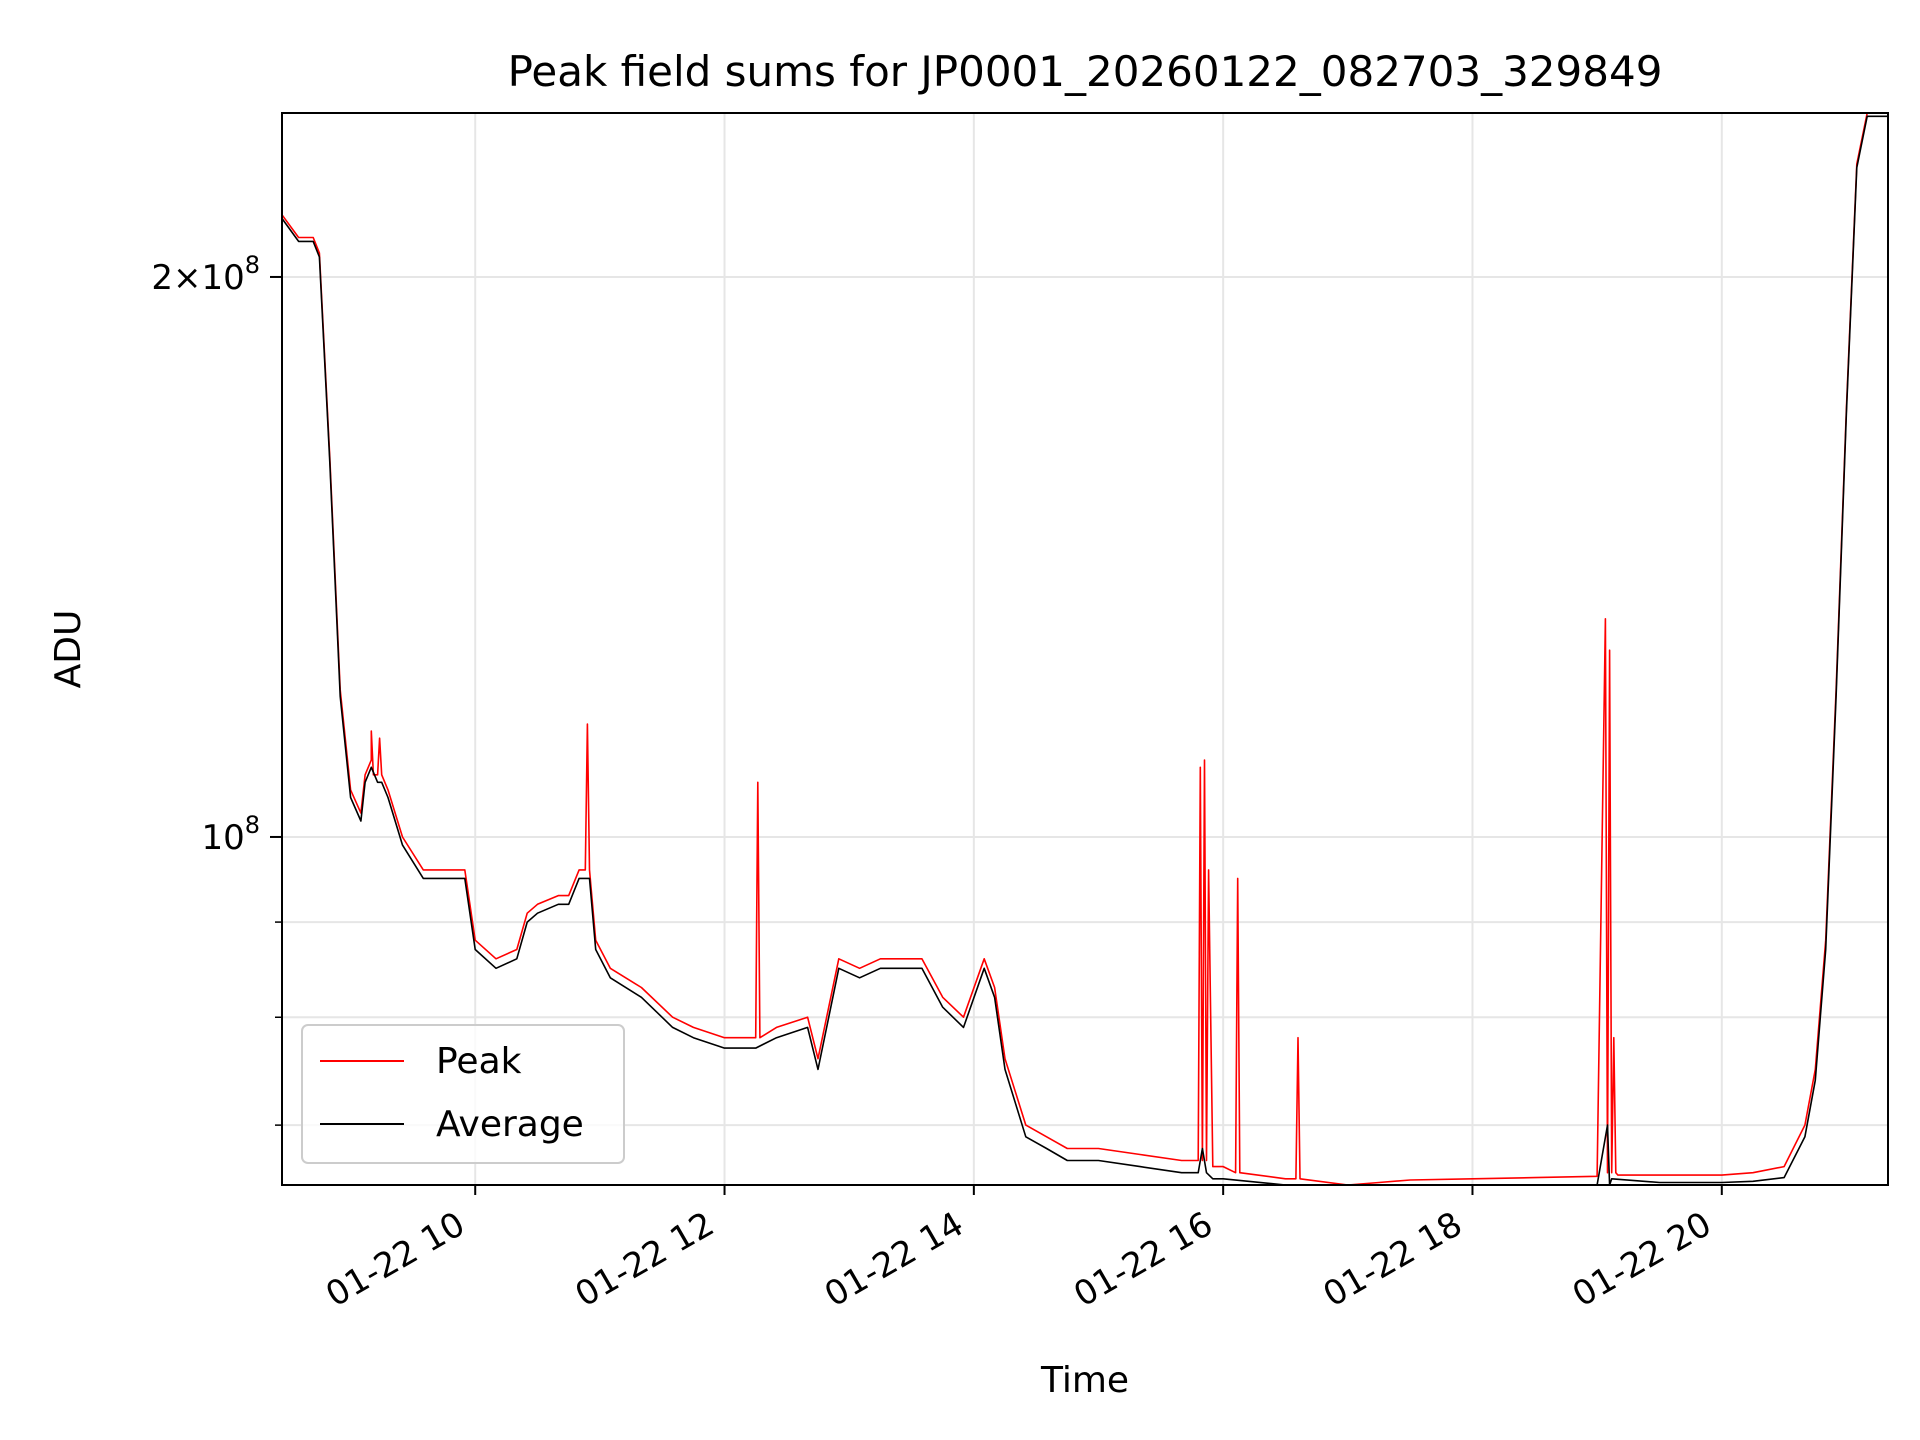 This screenshot has height=1440, width=1920. Describe the element at coordinates (510, 1124) in the screenshot. I see `legend-label-average: Average` at that location.